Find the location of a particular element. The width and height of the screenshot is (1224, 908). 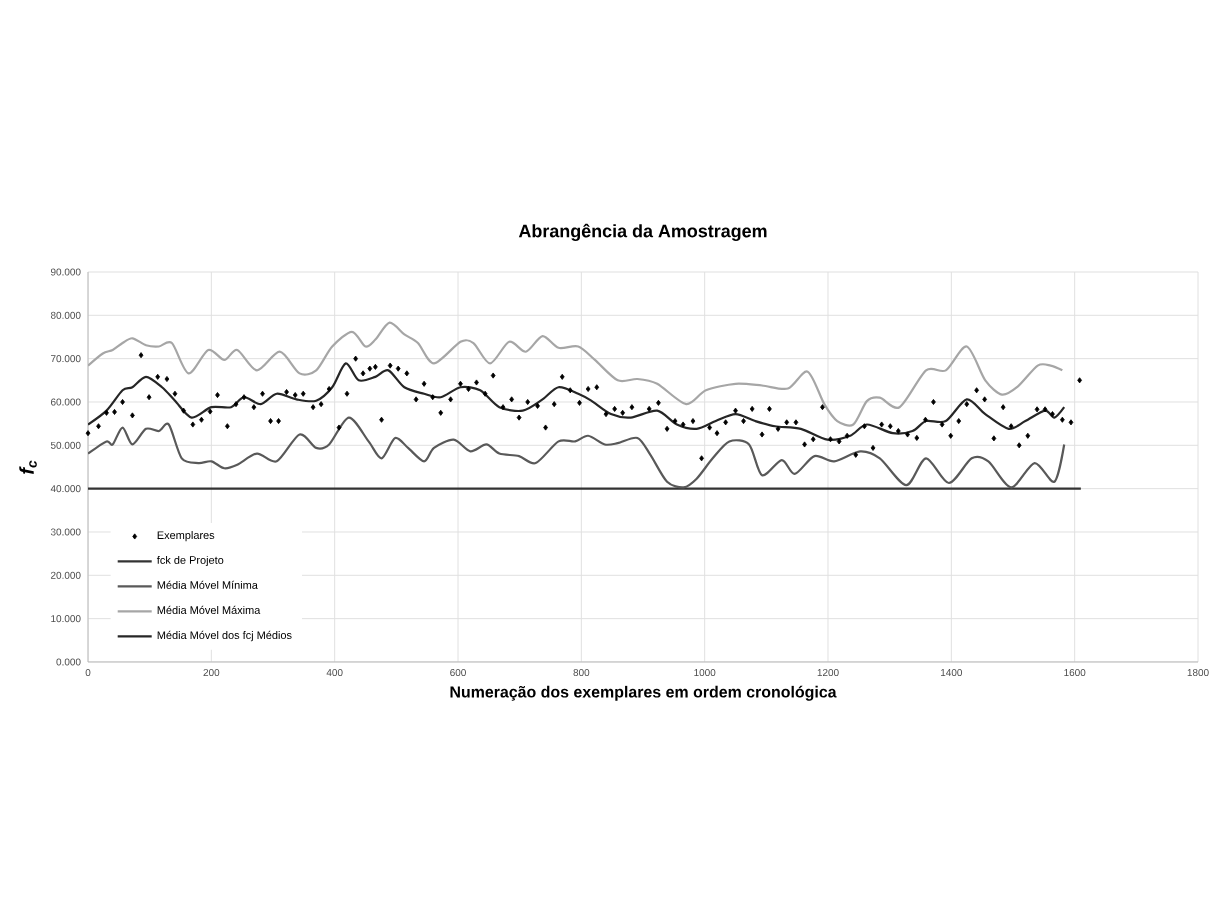

y-axis-title: f$_{c}$ is located at coordinates (28, 467).